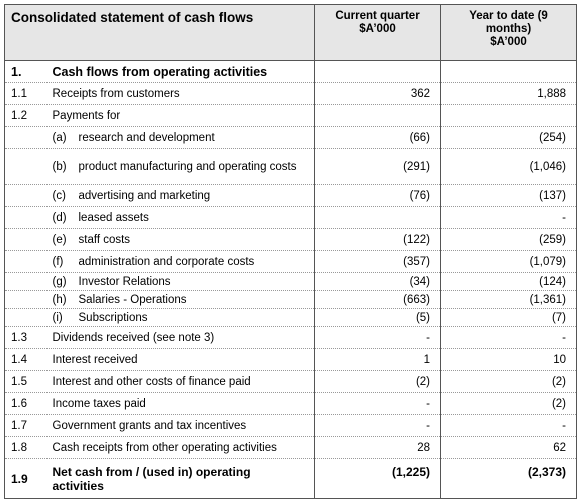 Image resolution: width=584 pixels, height=499 pixels. What do you see at coordinates (377, 137) in the screenshot?
I see `current-quarter-value: (66)` at bounding box center [377, 137].